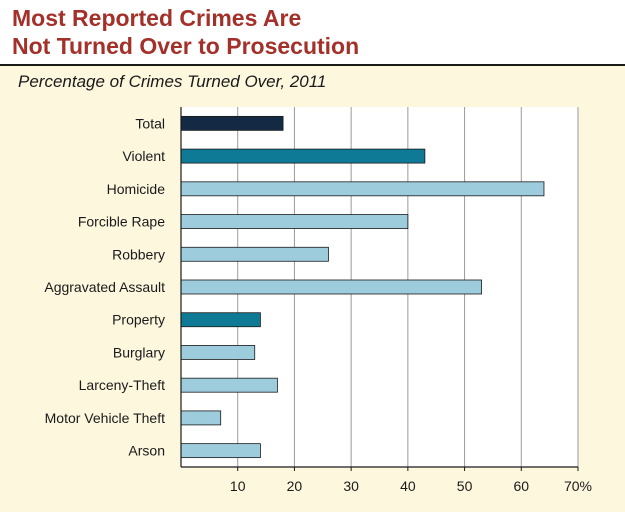 Image resolution: width=625 pixels, height=512 pixels. What do you see at coordinates (232, 123) in the screenshot?
I see `bar-total` at bounding box center [232, 123].